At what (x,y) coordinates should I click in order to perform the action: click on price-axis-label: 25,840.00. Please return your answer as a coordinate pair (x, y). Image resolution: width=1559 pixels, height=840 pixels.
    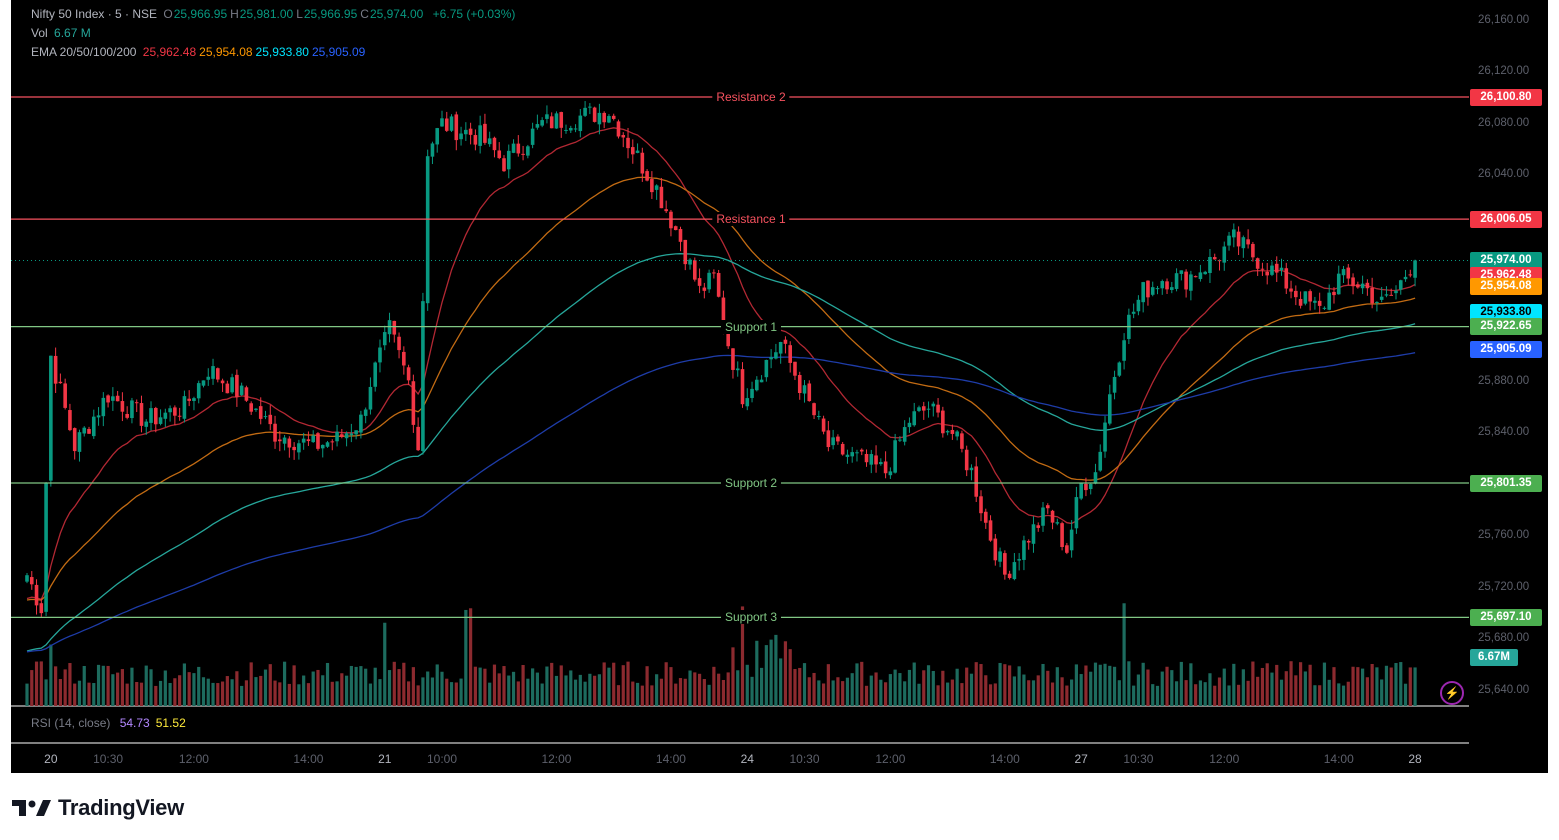
    Looking at the image, I should click on (1504, 432).